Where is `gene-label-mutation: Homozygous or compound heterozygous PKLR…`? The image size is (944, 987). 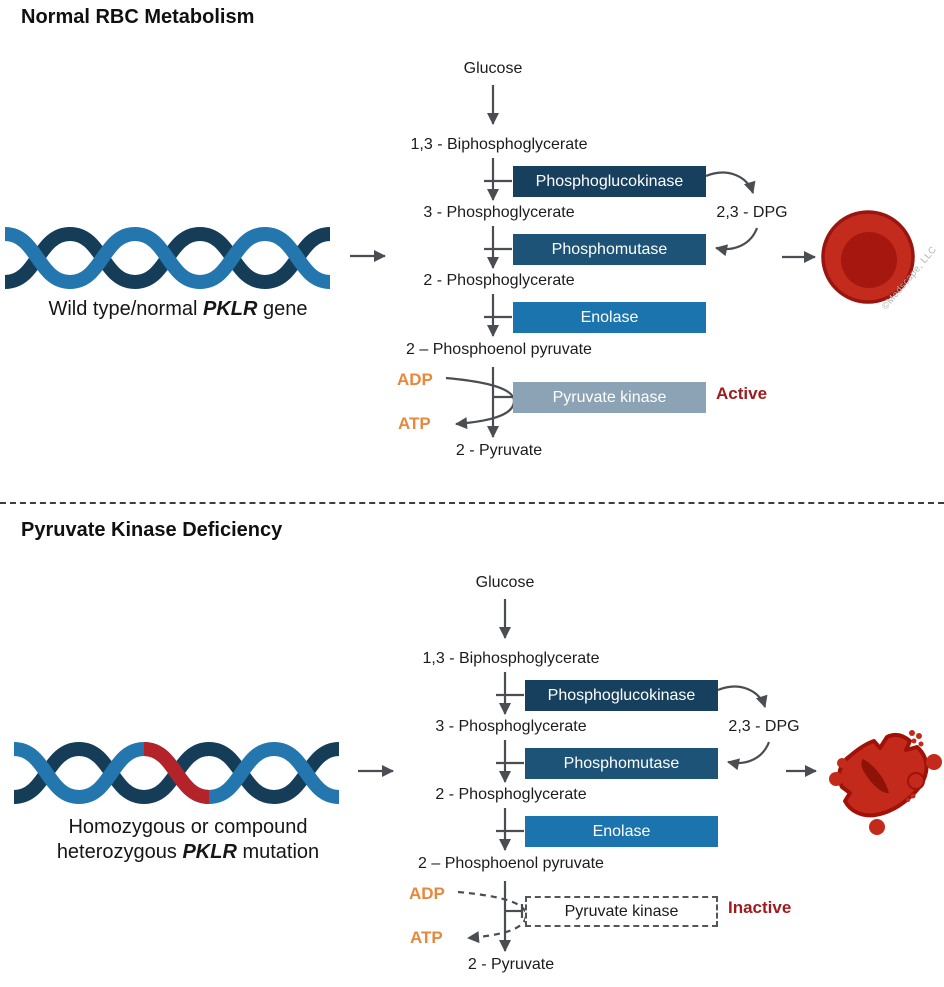
gene-label-mutation: Homozygous or compound heterozygous PKLR… is located at coordinates (188, 840).